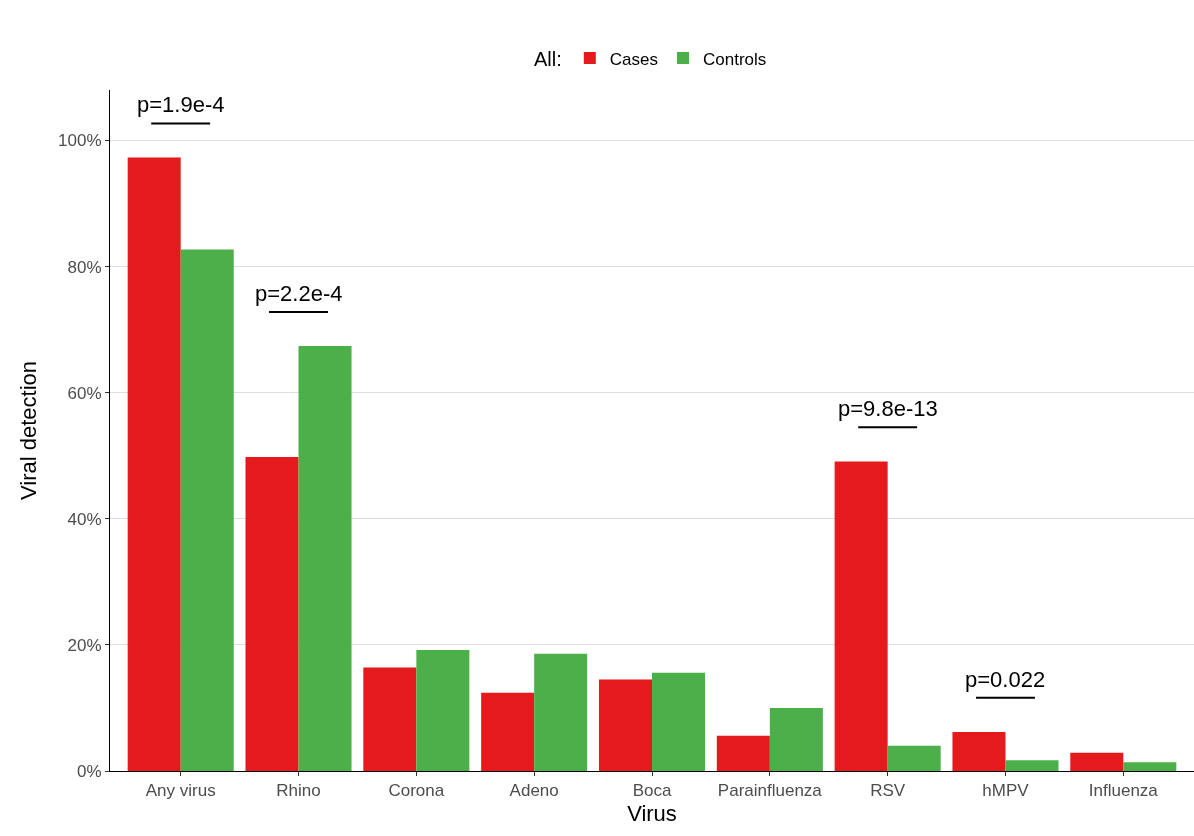 This screenshot has width=1194, height=836. I want to click on x-axis-title: Virus, so click(652, 814).